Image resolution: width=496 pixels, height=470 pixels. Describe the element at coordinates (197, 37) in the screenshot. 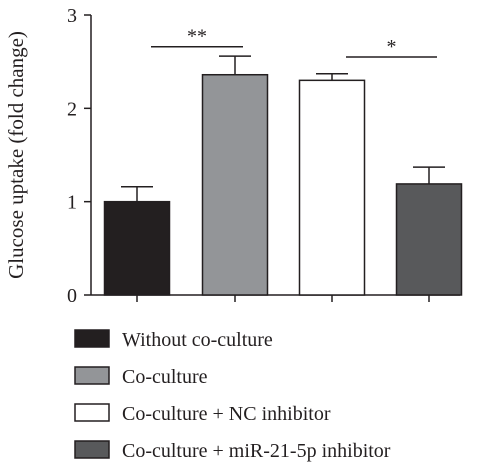

I see `significance-label: **` at that location.